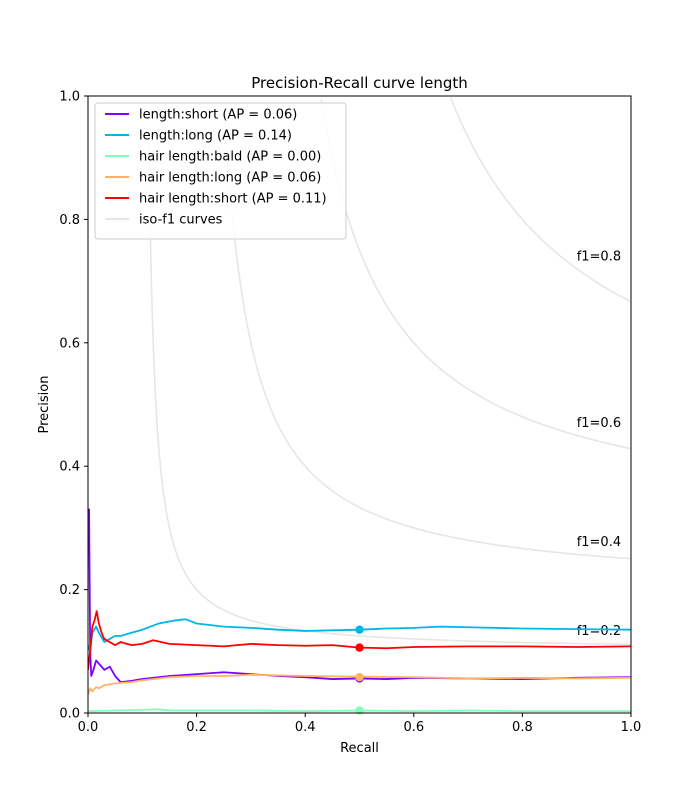 The width and height of the screenshot is (700, 800). I want to click on x-tick-label: 0.0, so click(88, 727).